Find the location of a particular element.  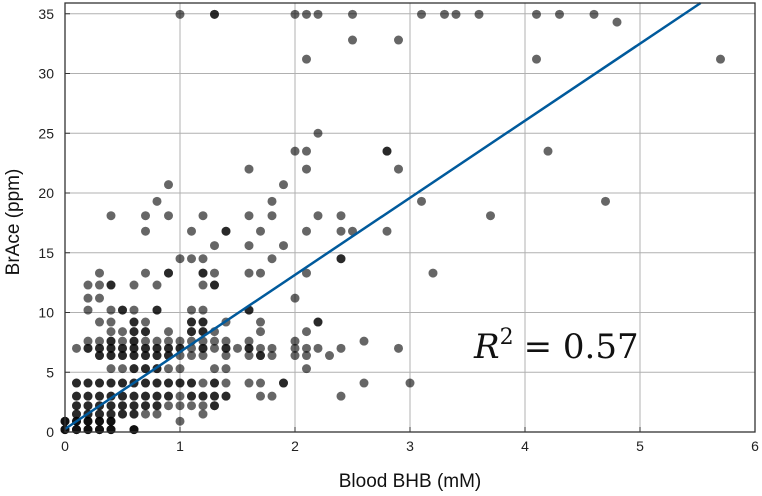

r-squared-annotation: R2 = 0.57 is located at coordinates (556, 346).